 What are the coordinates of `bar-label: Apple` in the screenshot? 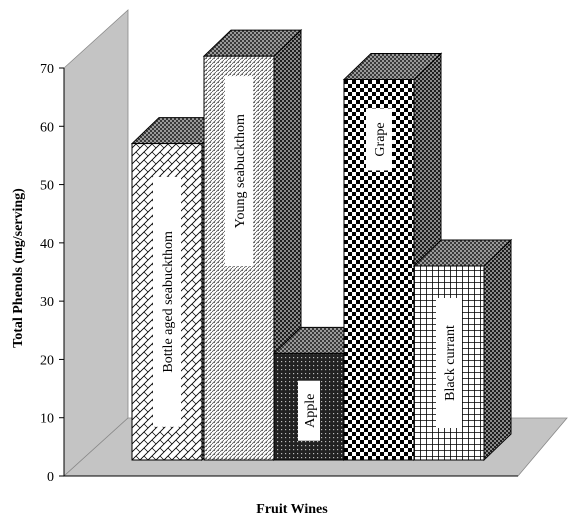 It's located at (310, 411).